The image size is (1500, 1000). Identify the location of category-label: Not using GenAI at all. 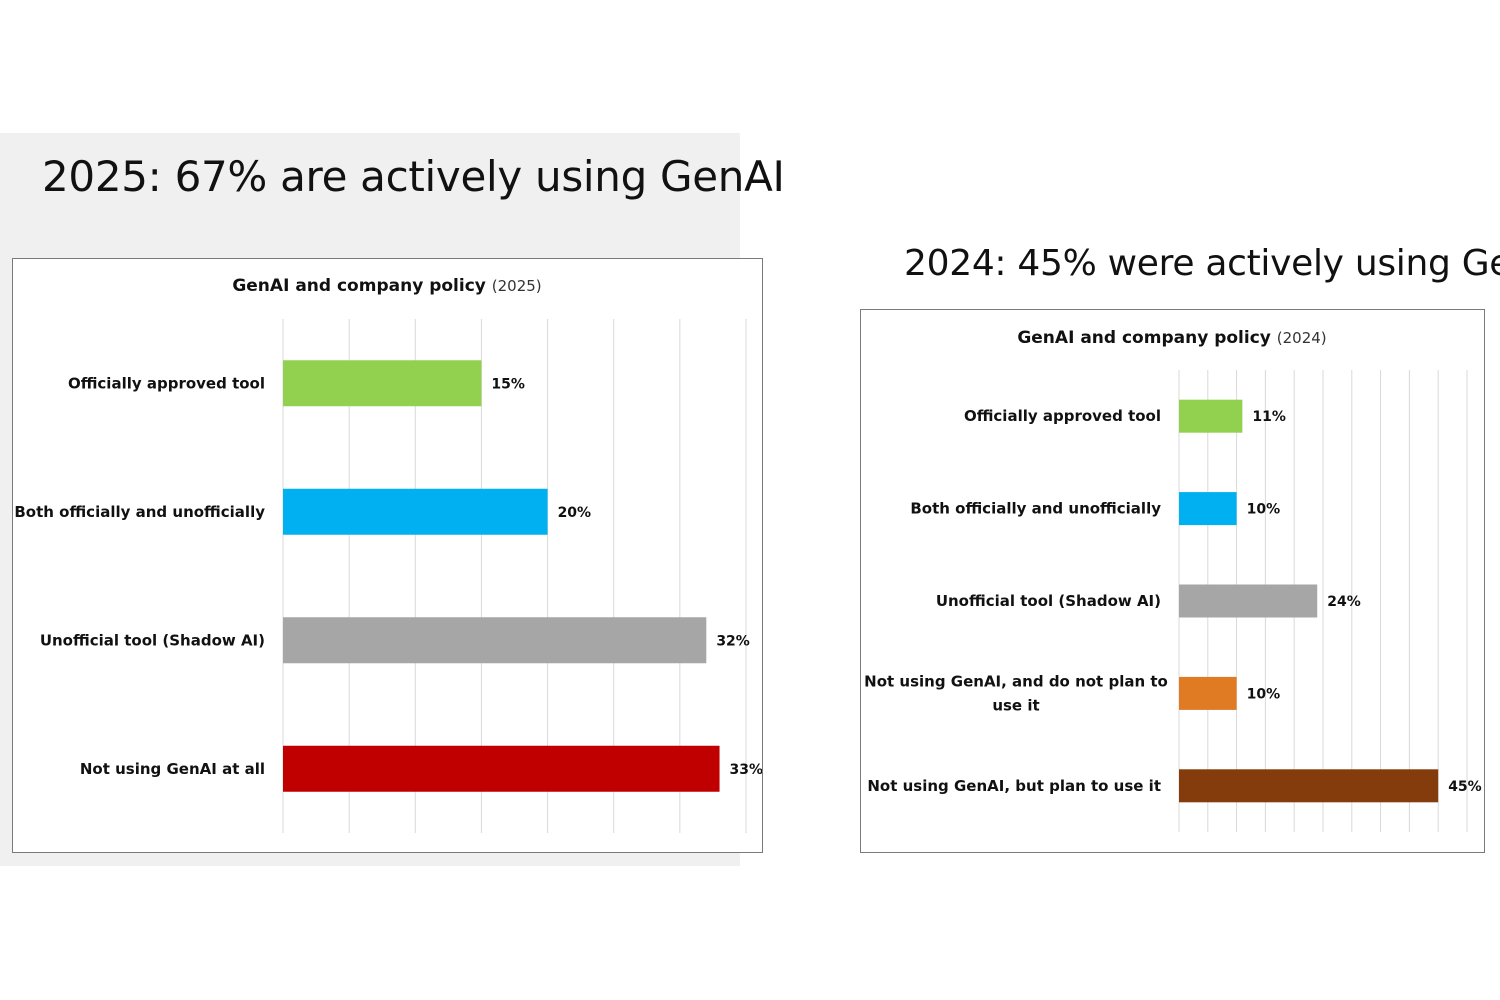
(172, 769).